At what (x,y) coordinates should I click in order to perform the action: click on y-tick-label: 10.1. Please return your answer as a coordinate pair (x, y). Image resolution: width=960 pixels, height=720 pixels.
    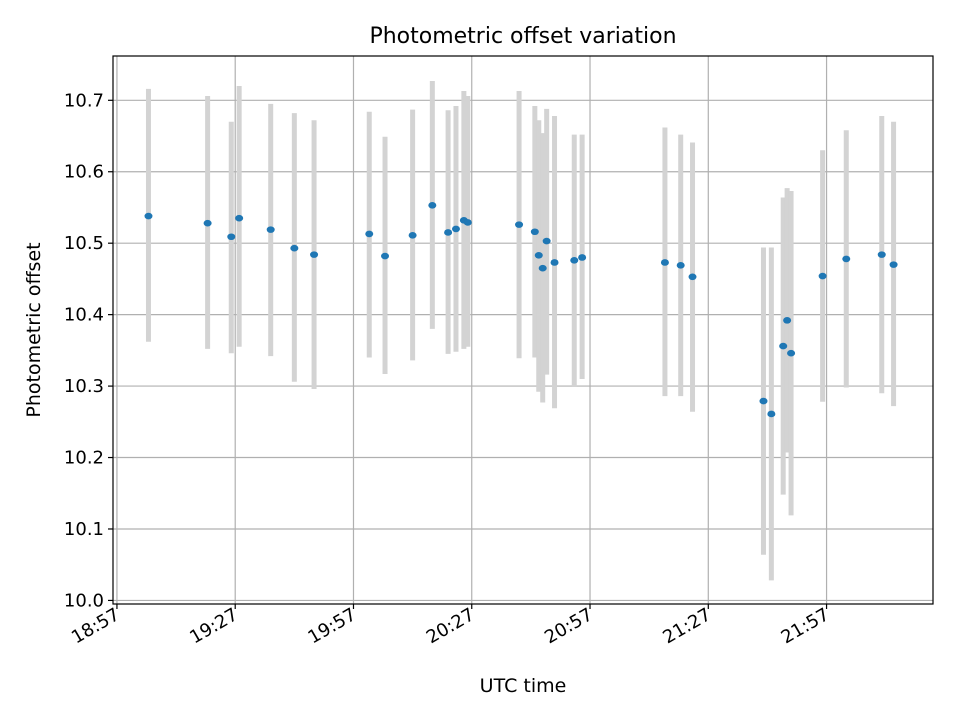
    Looking at the image, I should click on (84, 529).